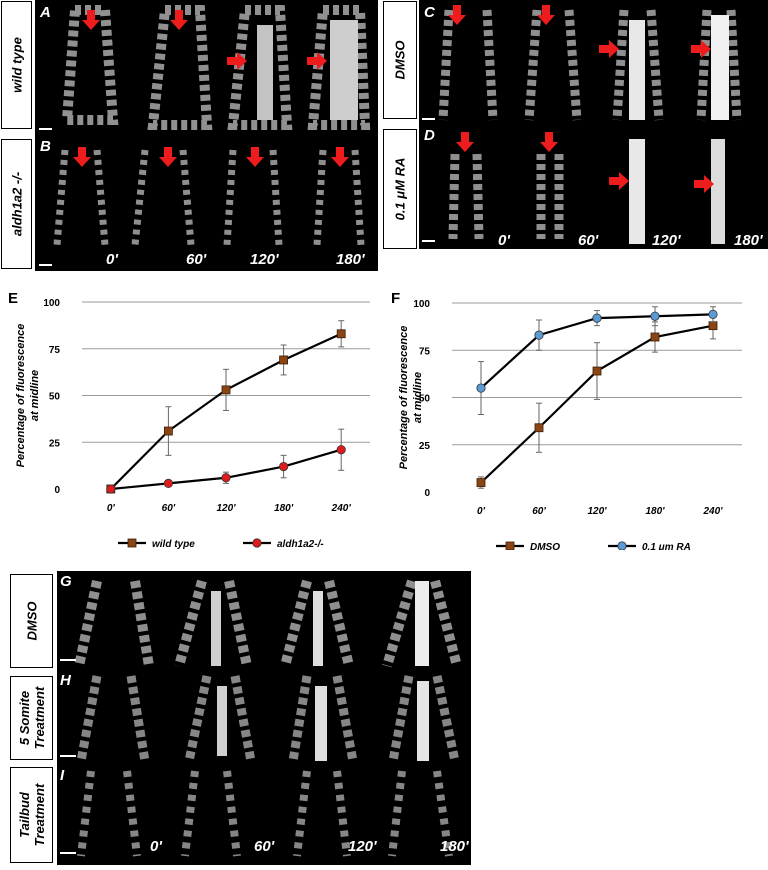 Image resolution: width=768 pixels, height=870 pixels. What do you see at coordinates (35, 395) in the screenshot?
I see `chart-e-ylabel-line2: at midline` at bounding box center [35, 395].